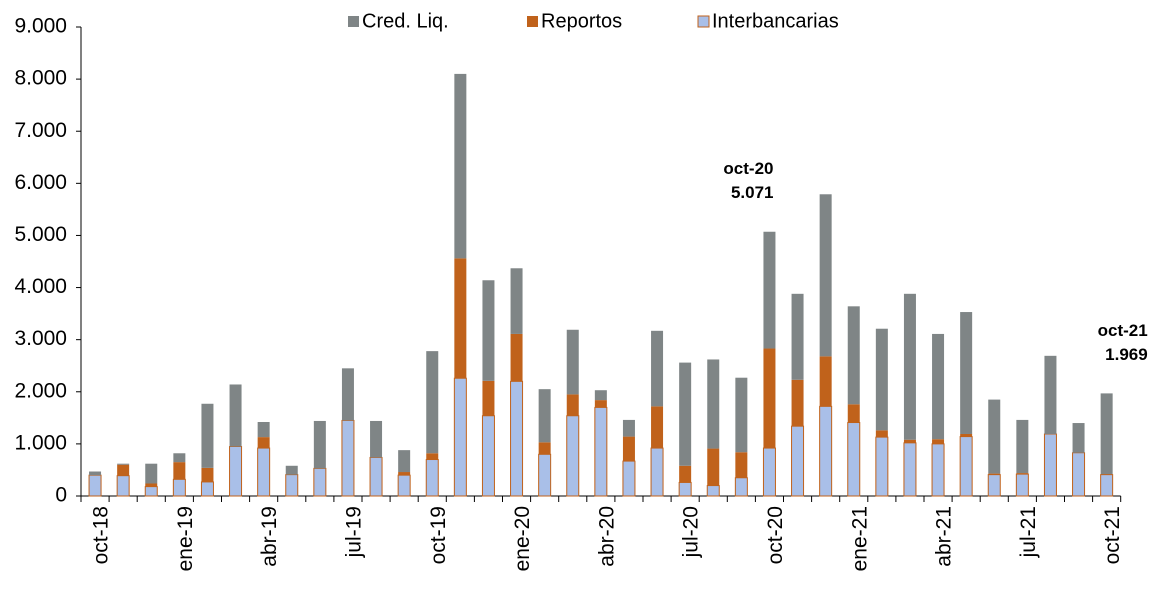 The width and height of the screenshot is (1150, 590). I want to click on legend-label: Reportos, so click(581, 21).